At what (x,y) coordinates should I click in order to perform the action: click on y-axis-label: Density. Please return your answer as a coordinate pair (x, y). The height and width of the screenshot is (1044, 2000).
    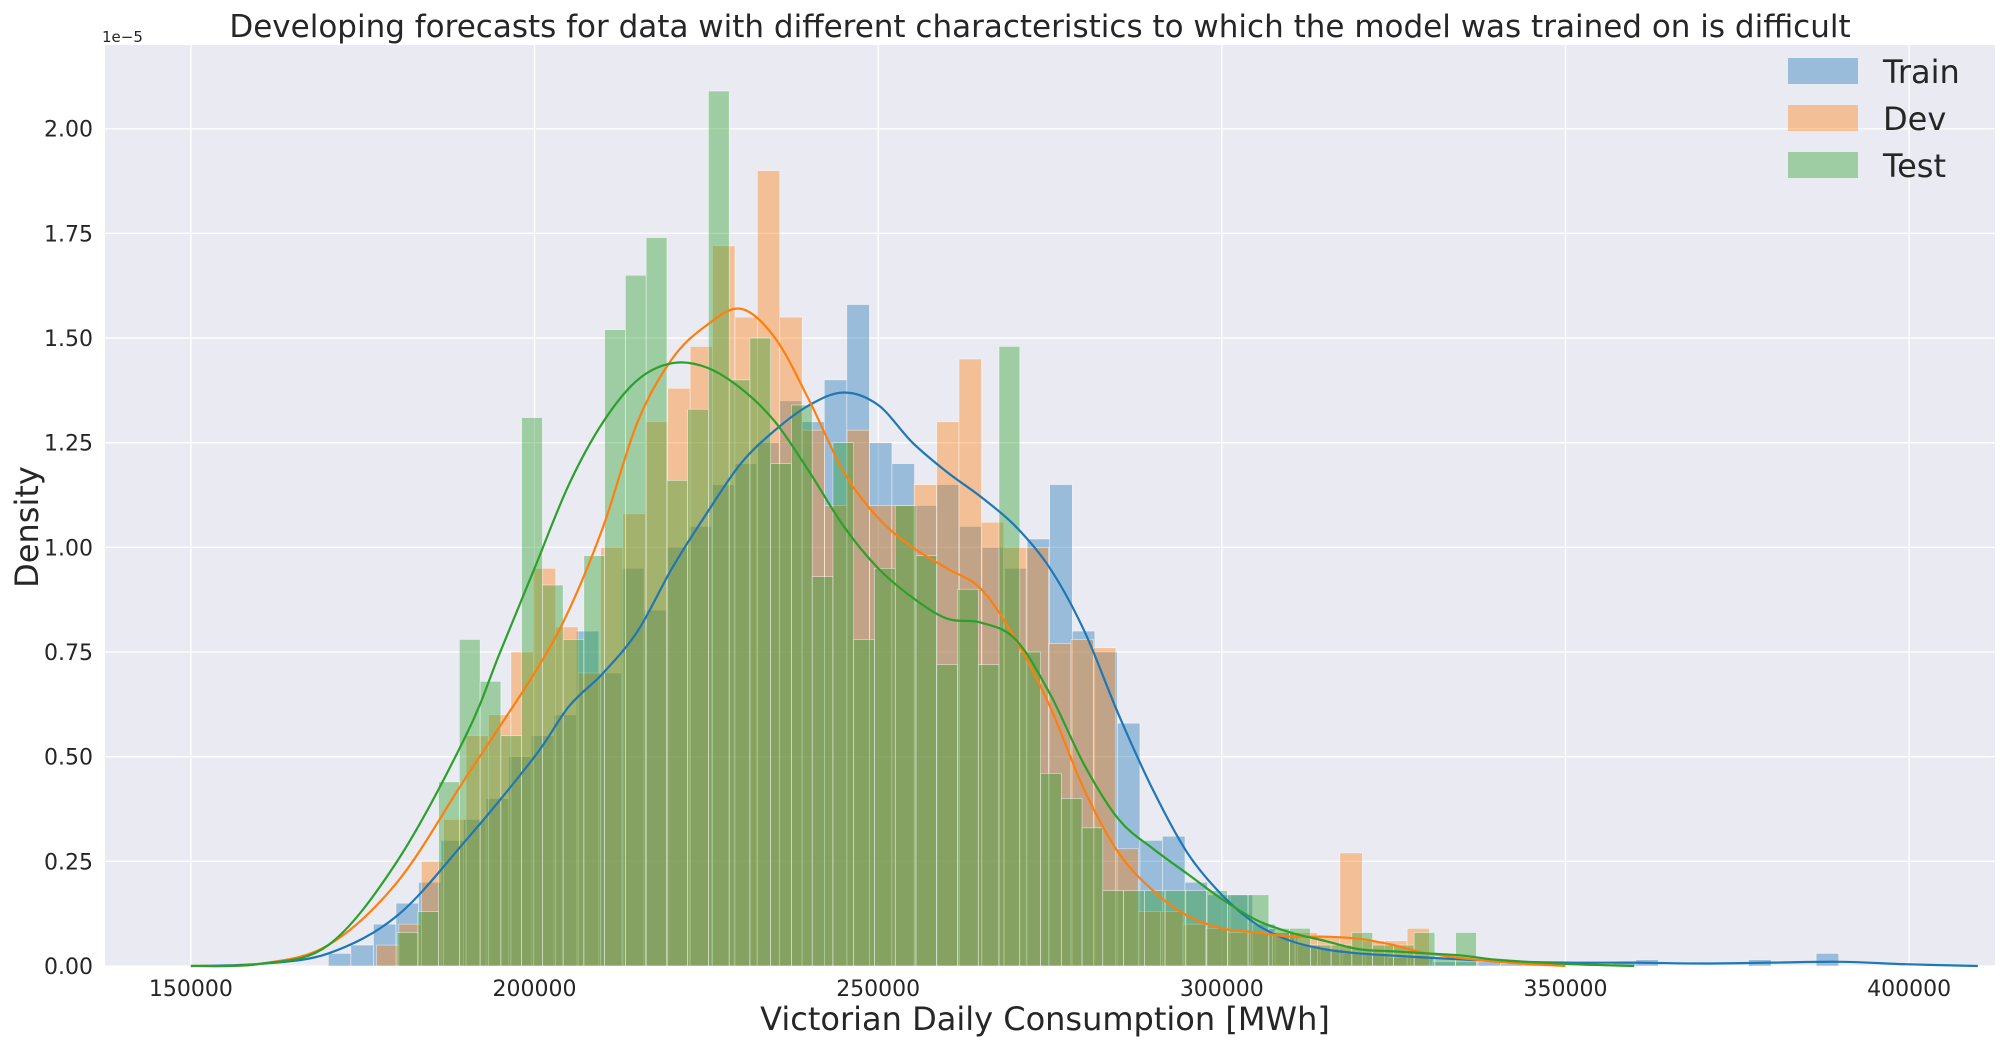
    Looking at the image, I should click on (27, 527).